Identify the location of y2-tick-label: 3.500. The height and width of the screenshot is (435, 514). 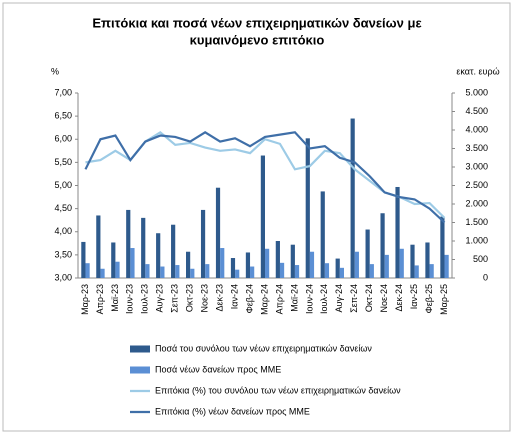
(476, 148).